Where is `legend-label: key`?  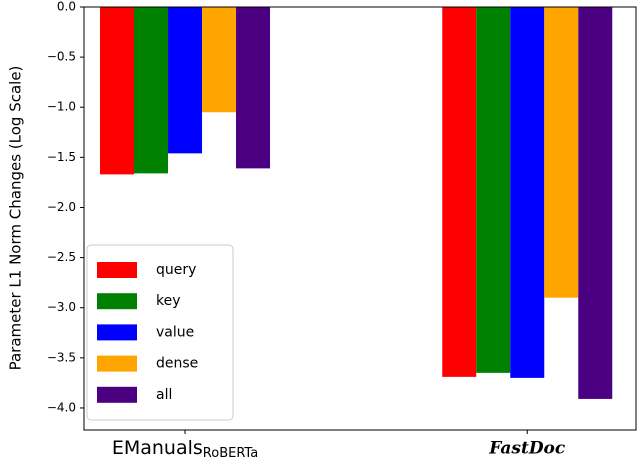
legend-label: key is located at coordinates (168, 301).